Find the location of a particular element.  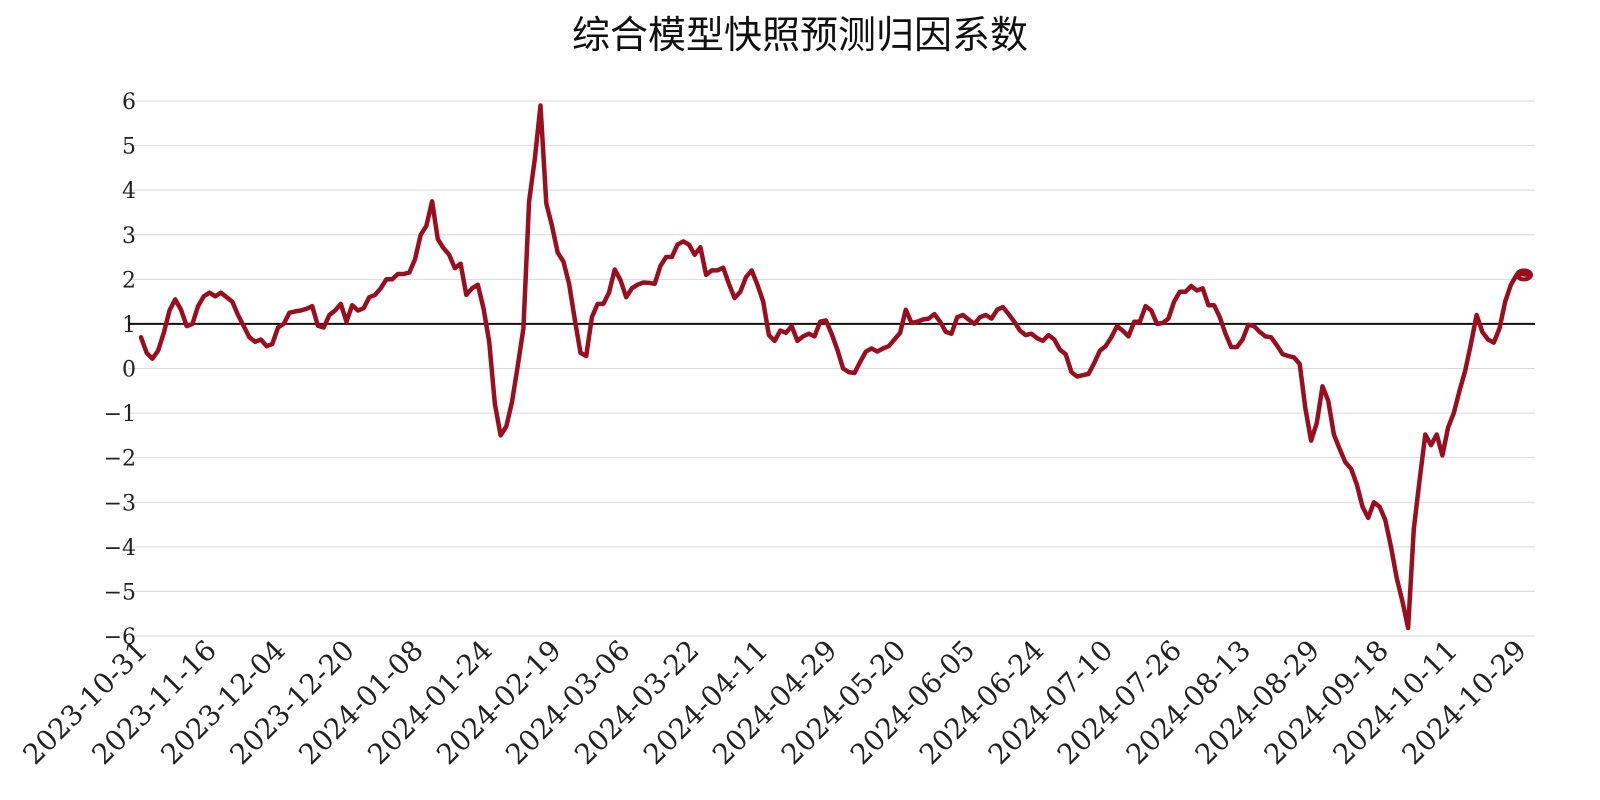

y-tick-label: −6 is located at coordinates (120, 637).